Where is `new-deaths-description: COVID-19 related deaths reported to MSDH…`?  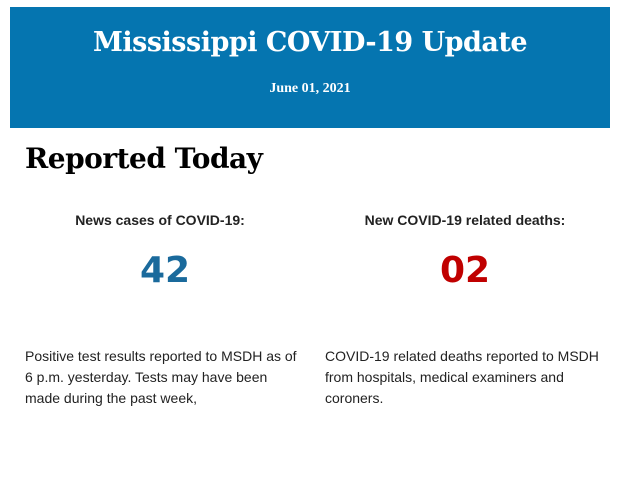
new-deaths-description: COVID-19 related deaths reported to MSDH… is located at coordinates (462, 377).